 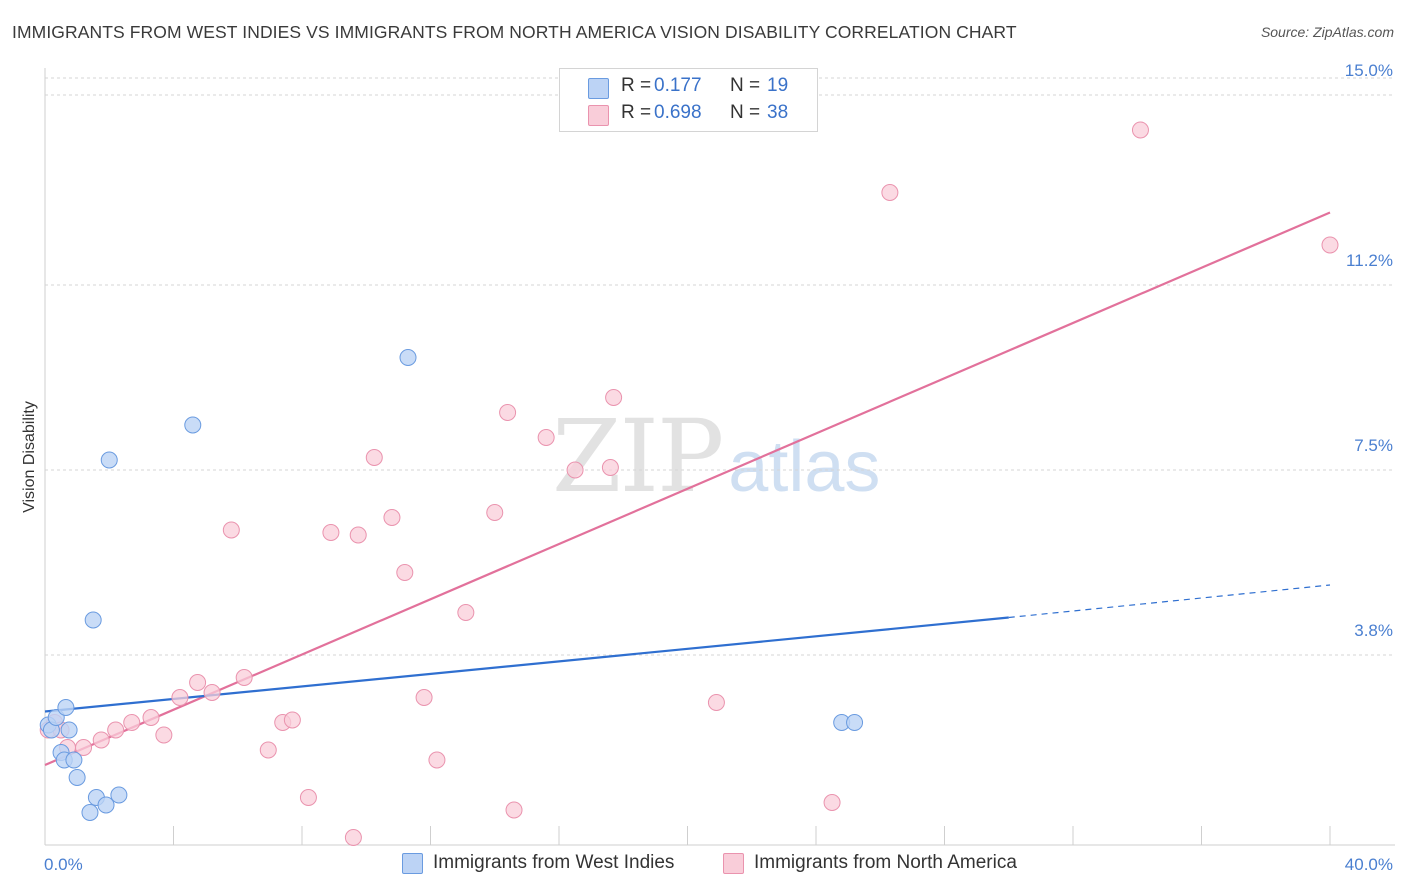 I want to click on y-tick-label: 11.2%, so click(x=1369, y=260).